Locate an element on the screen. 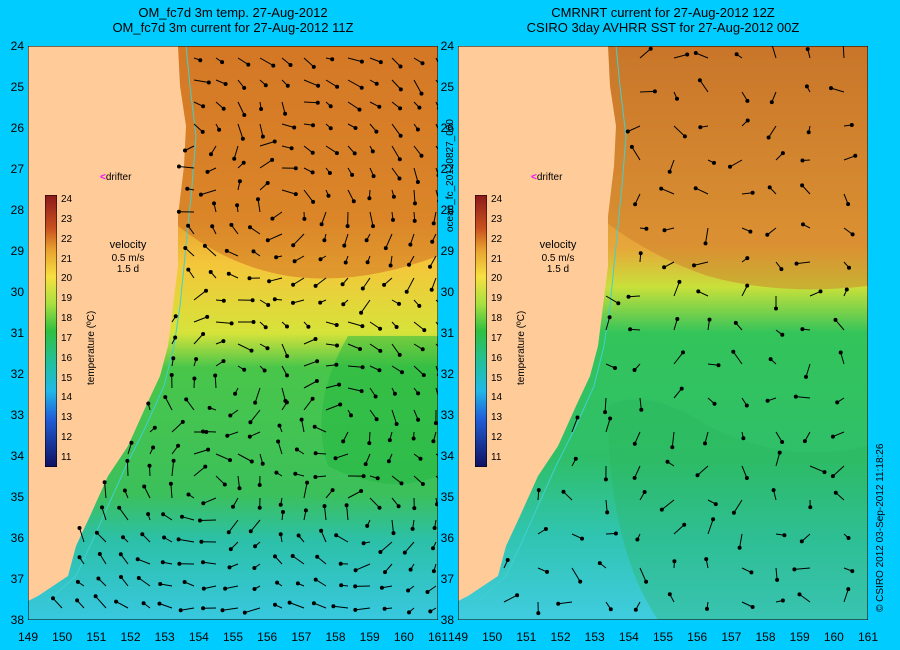 Image resolution: width=900 pixels, height=650 pixels. left-velocity-legend: velocity 0.5 m/s 1.5 d is located at coordinates (128, 258).